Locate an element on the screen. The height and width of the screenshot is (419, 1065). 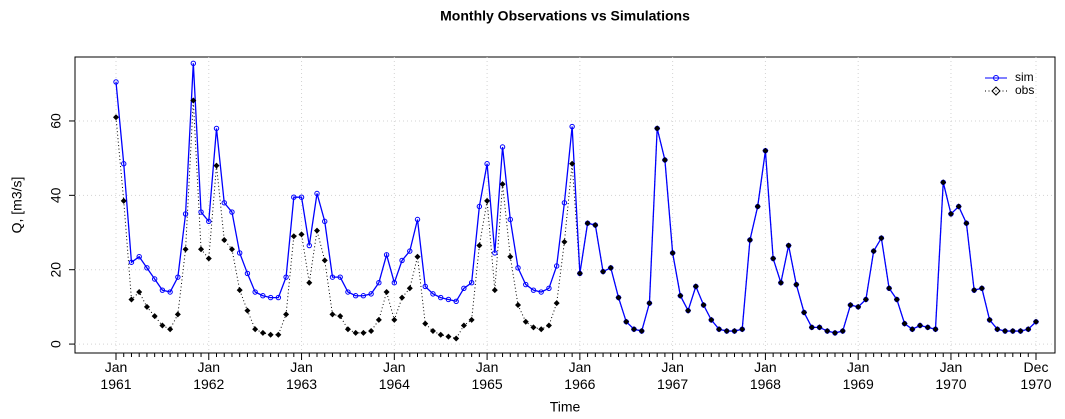
x-tick-label: Jan 1970 is located at coordinates (951, 375).